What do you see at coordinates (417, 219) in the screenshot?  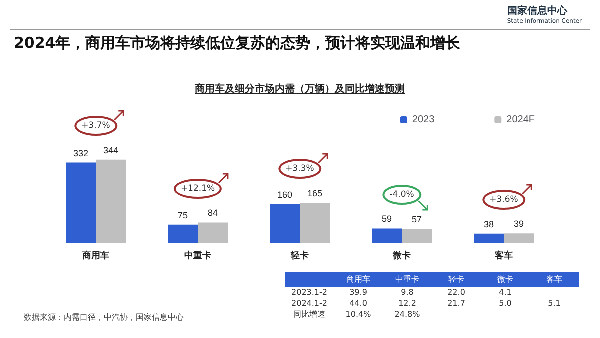 I see `data-label: 57` at bounding box center [417, 219].